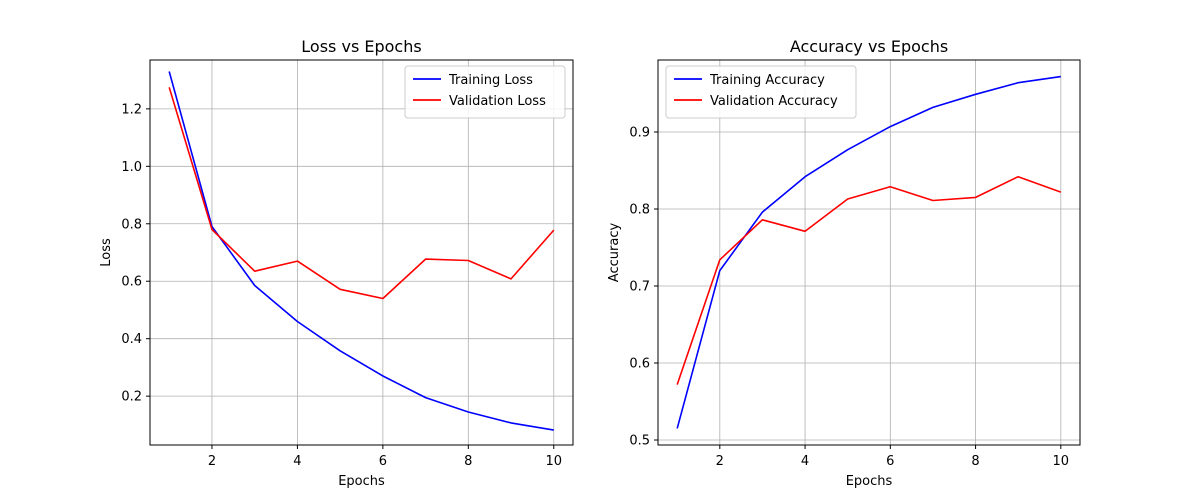  Describe the element at coordinates (131, 339) in the screenshot. I see `y-tick-label: 0.4` at that location.